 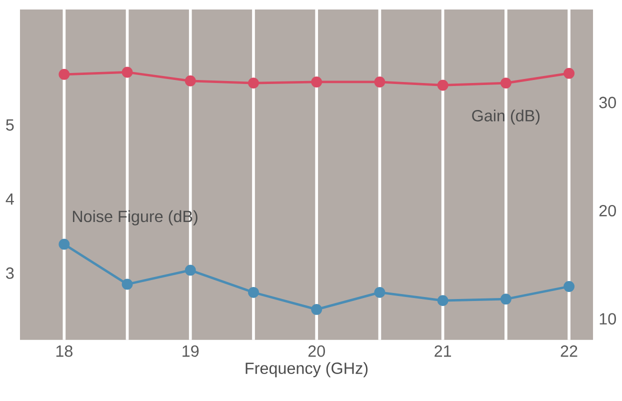 I want to click on x-tick-label: 21, so click(x=443, y=351).